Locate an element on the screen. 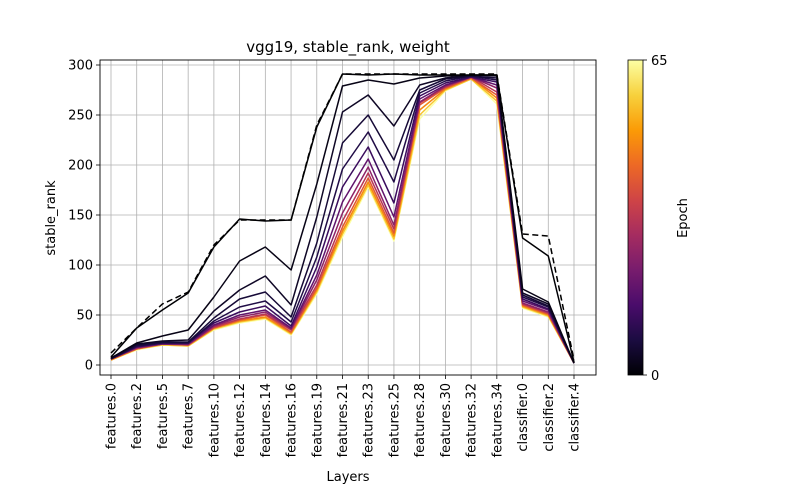  x-tick-label: features.19 is located at coordinates (317, 420).